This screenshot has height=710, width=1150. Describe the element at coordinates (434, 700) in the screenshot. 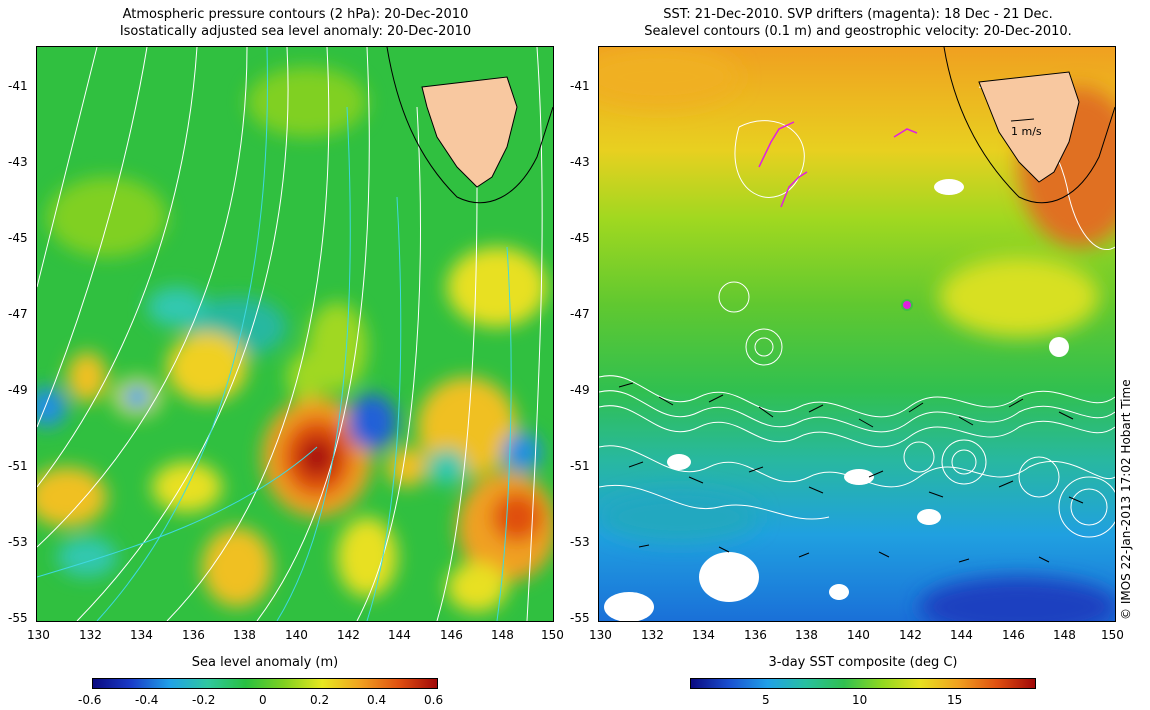

I see `cb-tick: 0.6` at that location.